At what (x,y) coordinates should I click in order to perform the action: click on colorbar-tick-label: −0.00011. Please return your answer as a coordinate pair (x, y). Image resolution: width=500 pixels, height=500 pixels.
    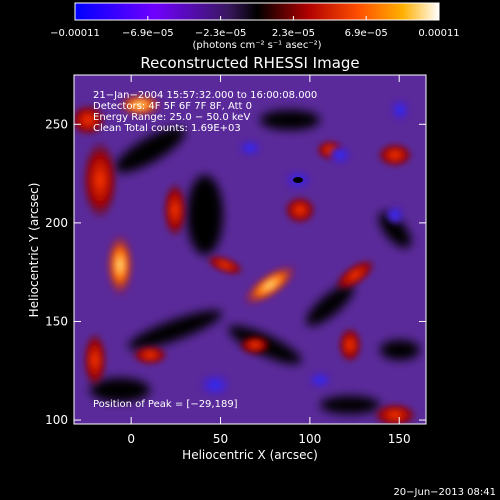
    Looking at the image, I should click on (75, 33).